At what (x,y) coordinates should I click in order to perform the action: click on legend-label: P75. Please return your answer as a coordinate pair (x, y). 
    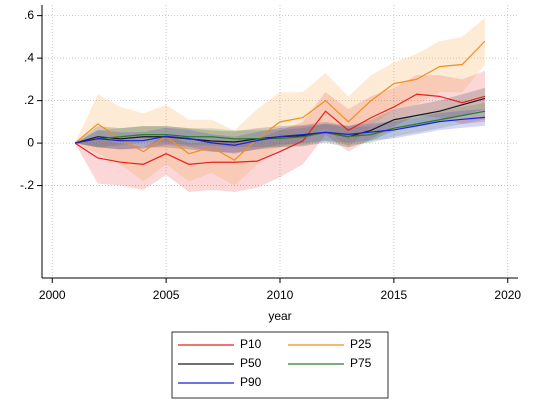
    Looking at the image, I should click on (361, 363).